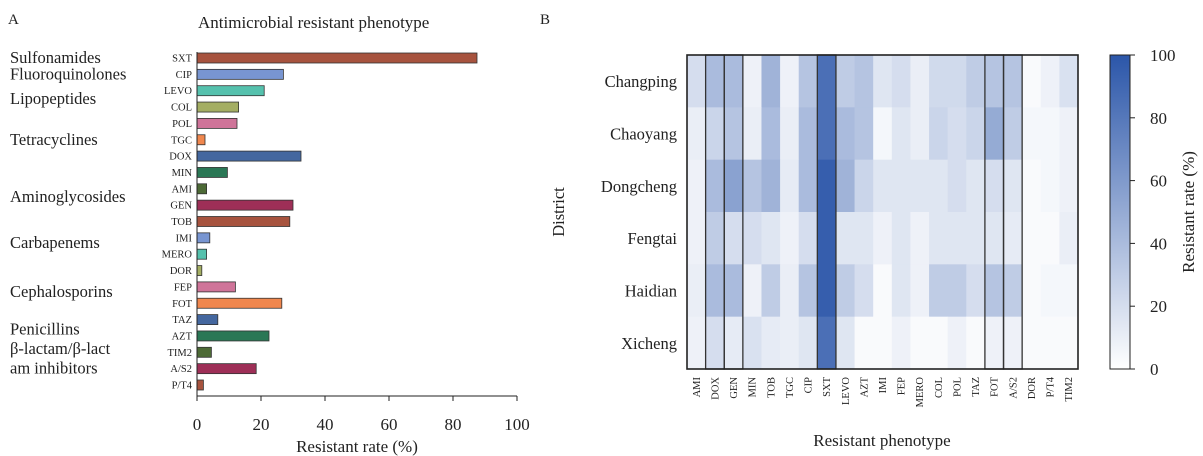  What do you see at coordinates (827, 386) in the screenshot?
I see `phenotype-label-sxt: SXT` at bounding box center [827, 386].